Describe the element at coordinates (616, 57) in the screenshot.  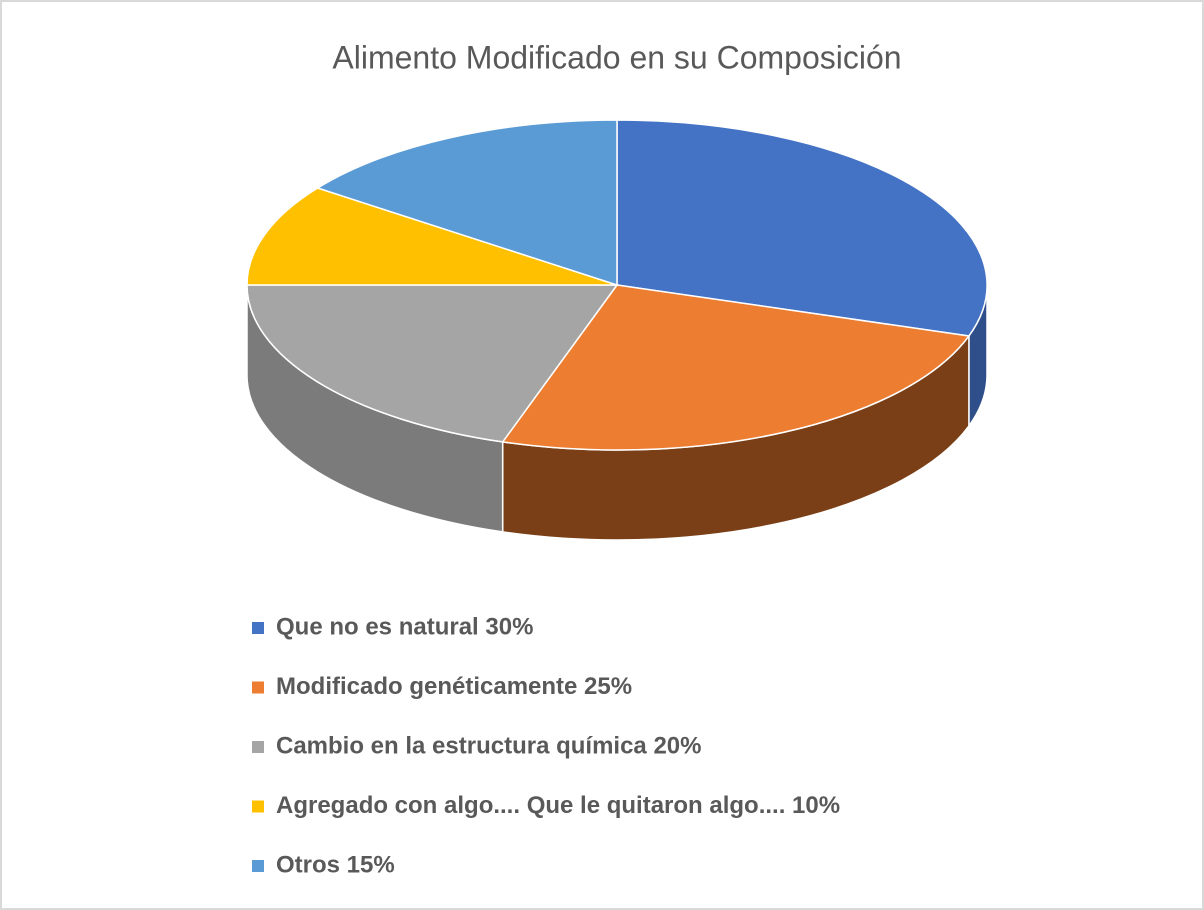
I see `chart-title: Alimento Modificado en su Composición` at that location.